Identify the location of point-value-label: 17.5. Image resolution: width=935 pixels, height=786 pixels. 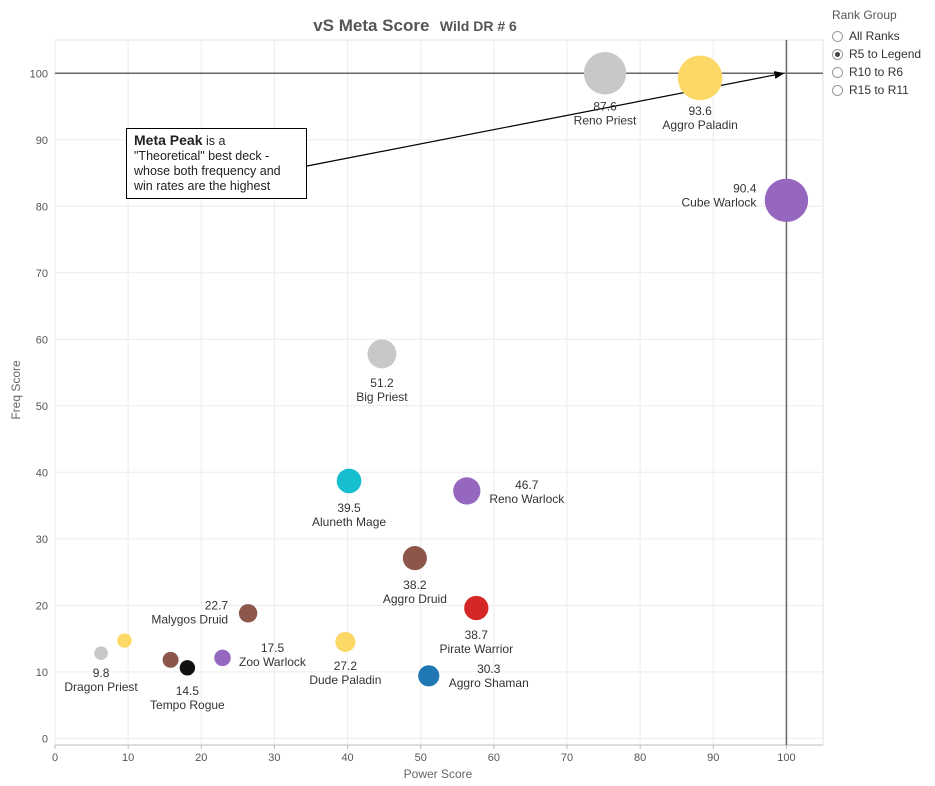
(273, 648).